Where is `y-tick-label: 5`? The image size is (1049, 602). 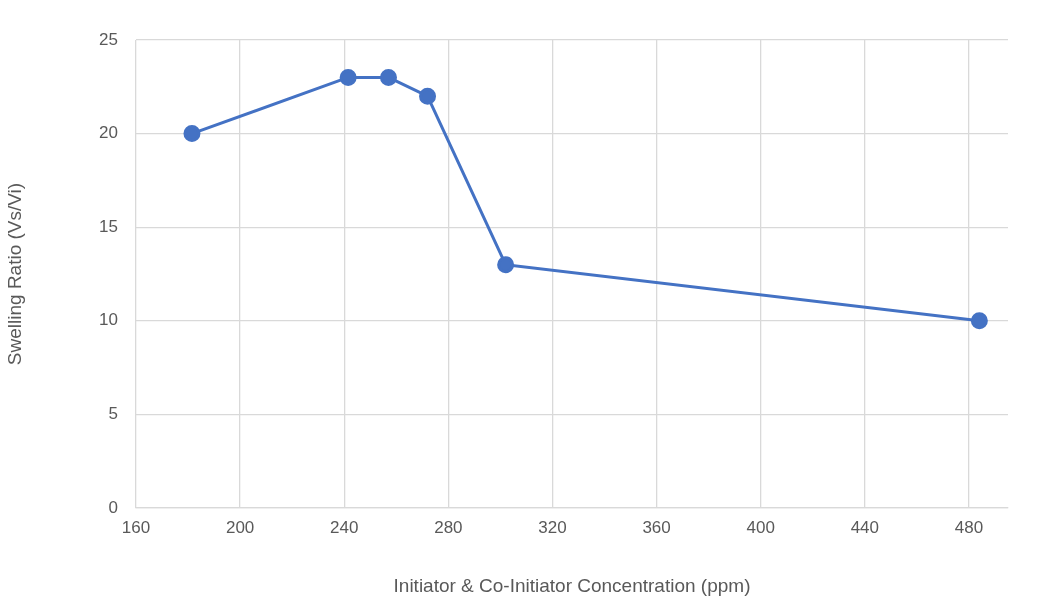 y-tick-label: 5 is located at coordinates (113, 414).